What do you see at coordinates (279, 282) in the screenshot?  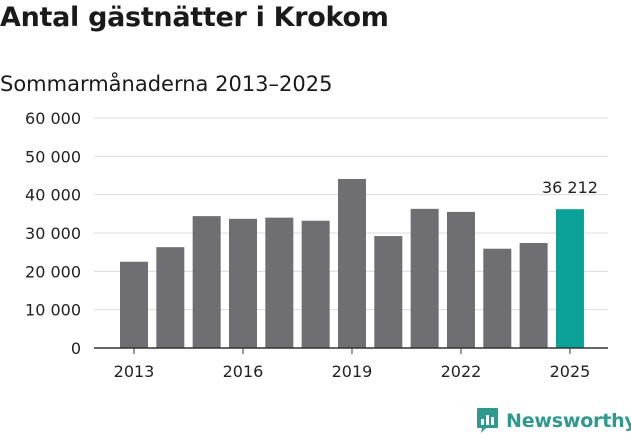 I see `bar-2017` at bounding box center [279, 282].